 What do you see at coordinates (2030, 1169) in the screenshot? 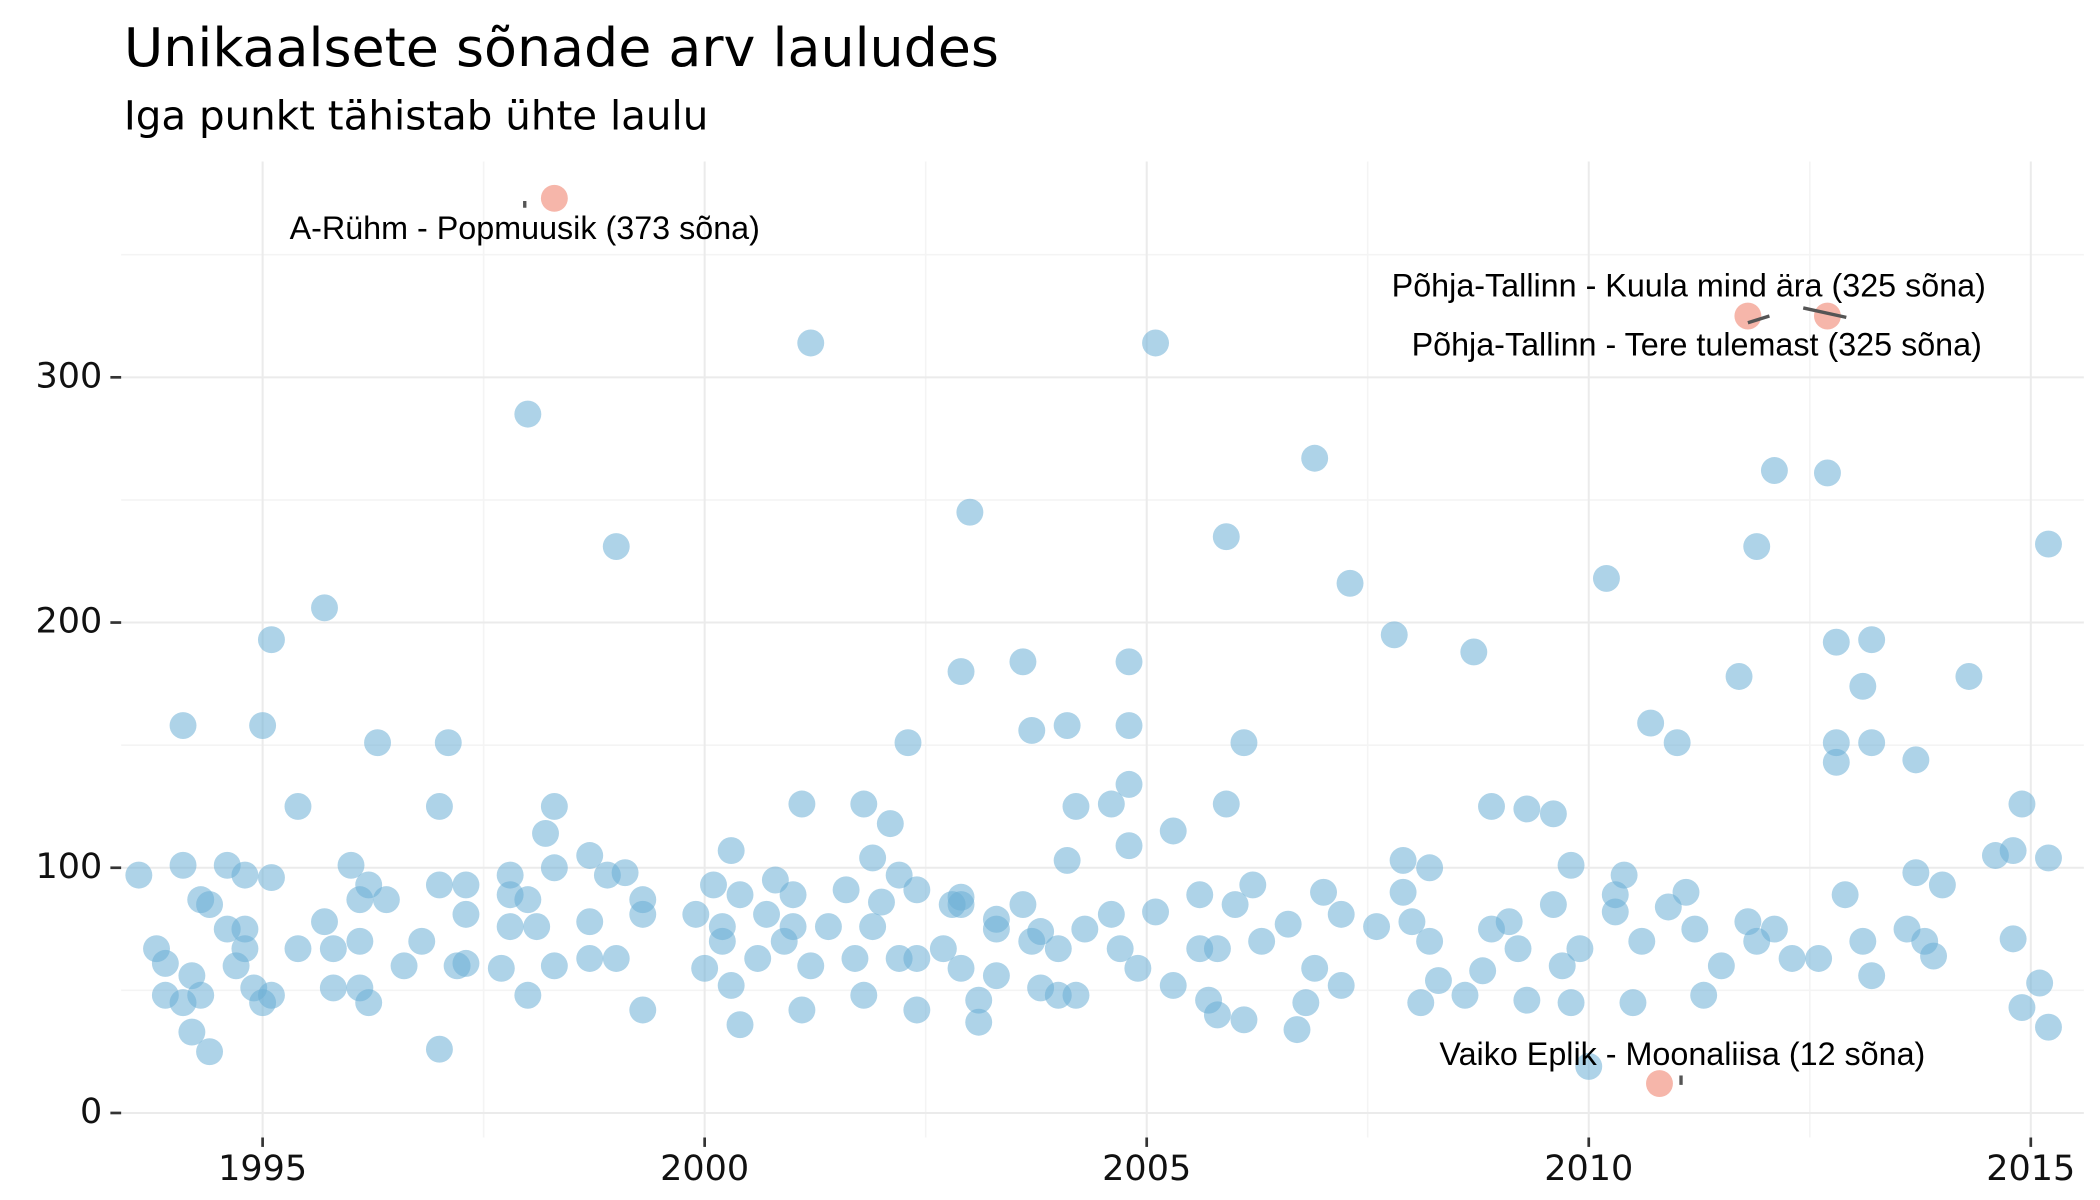
I see `x-tick-label: 2015` at bounding box center [2030, 1169].